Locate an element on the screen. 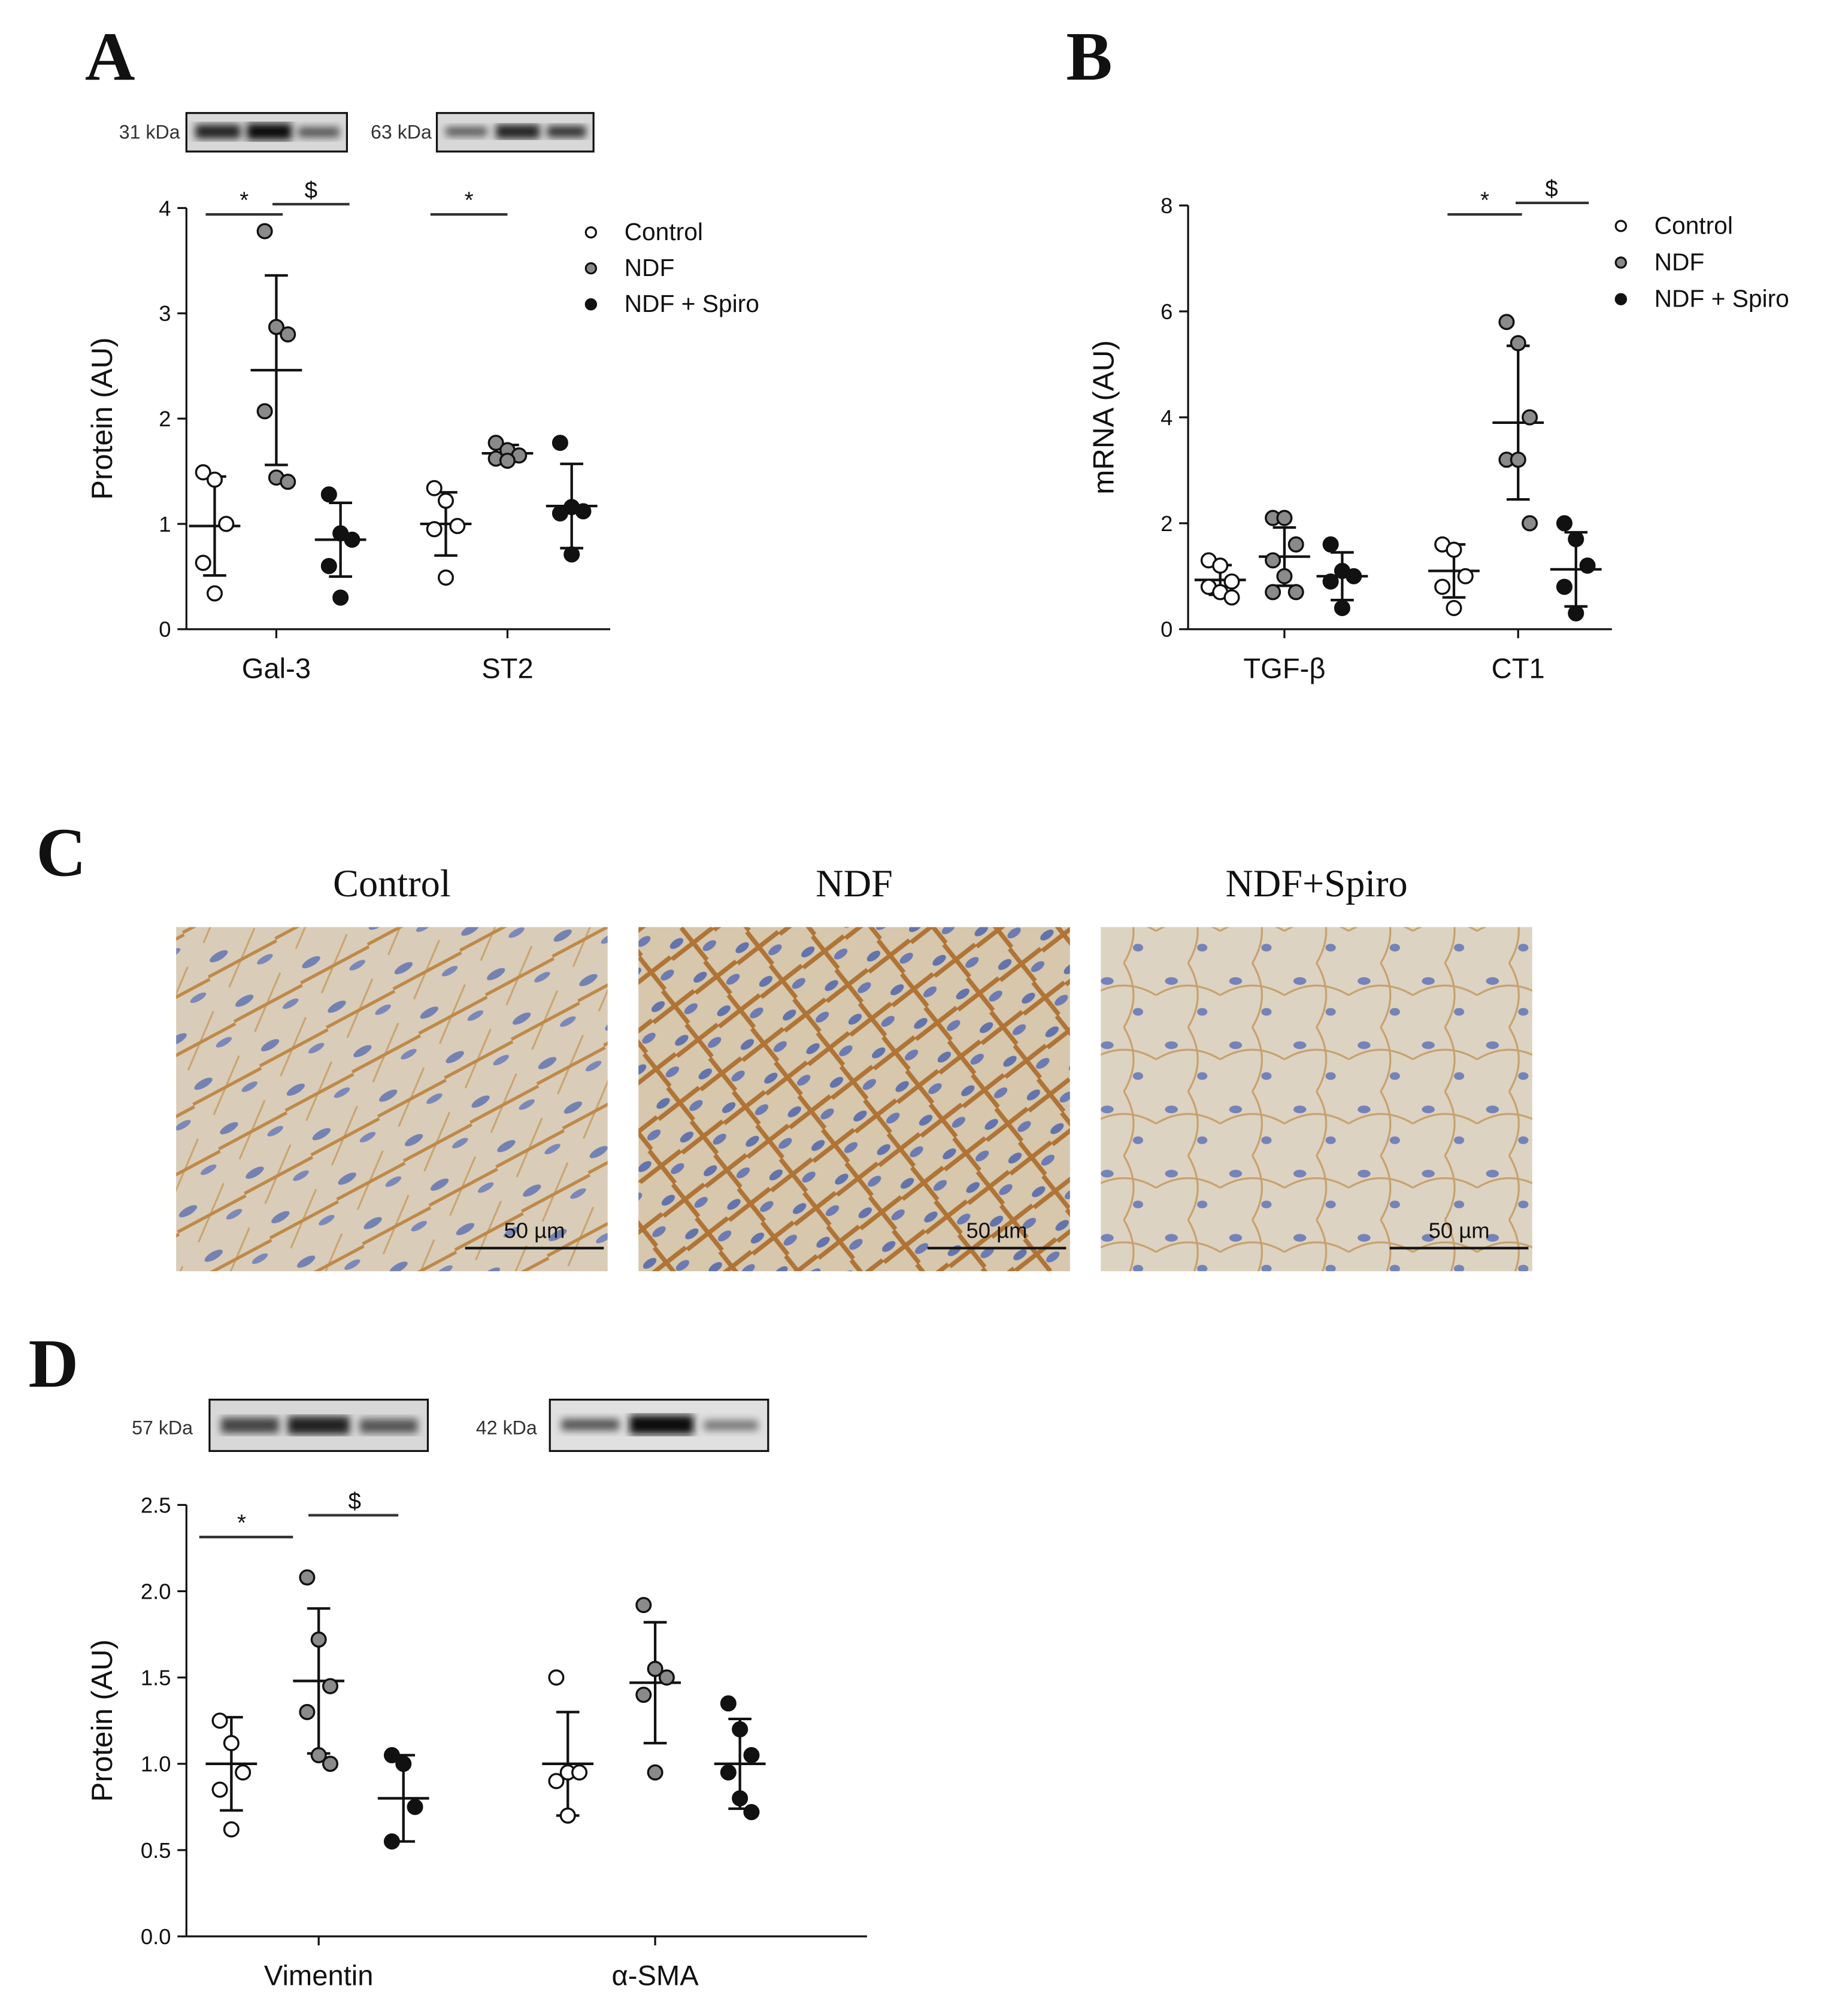 The height and width of the screenshot is (2016, 1824). blot-label: 57 kDa is located at coordinates (162, 1428).